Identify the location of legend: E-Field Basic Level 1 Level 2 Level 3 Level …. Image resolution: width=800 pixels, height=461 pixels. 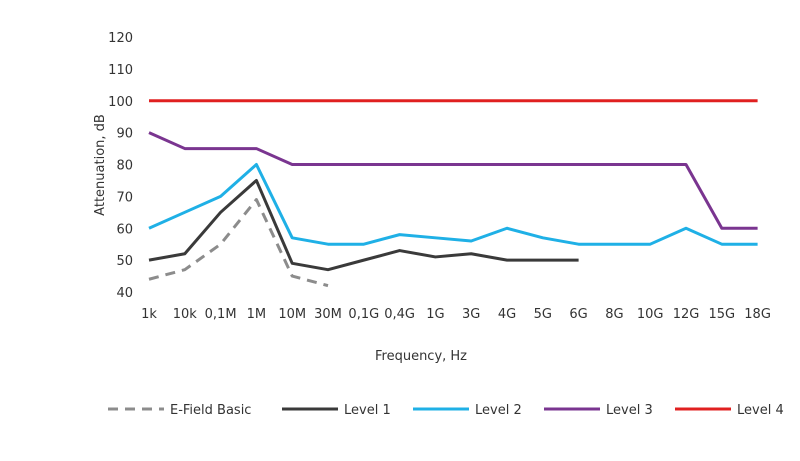
(446, 410).